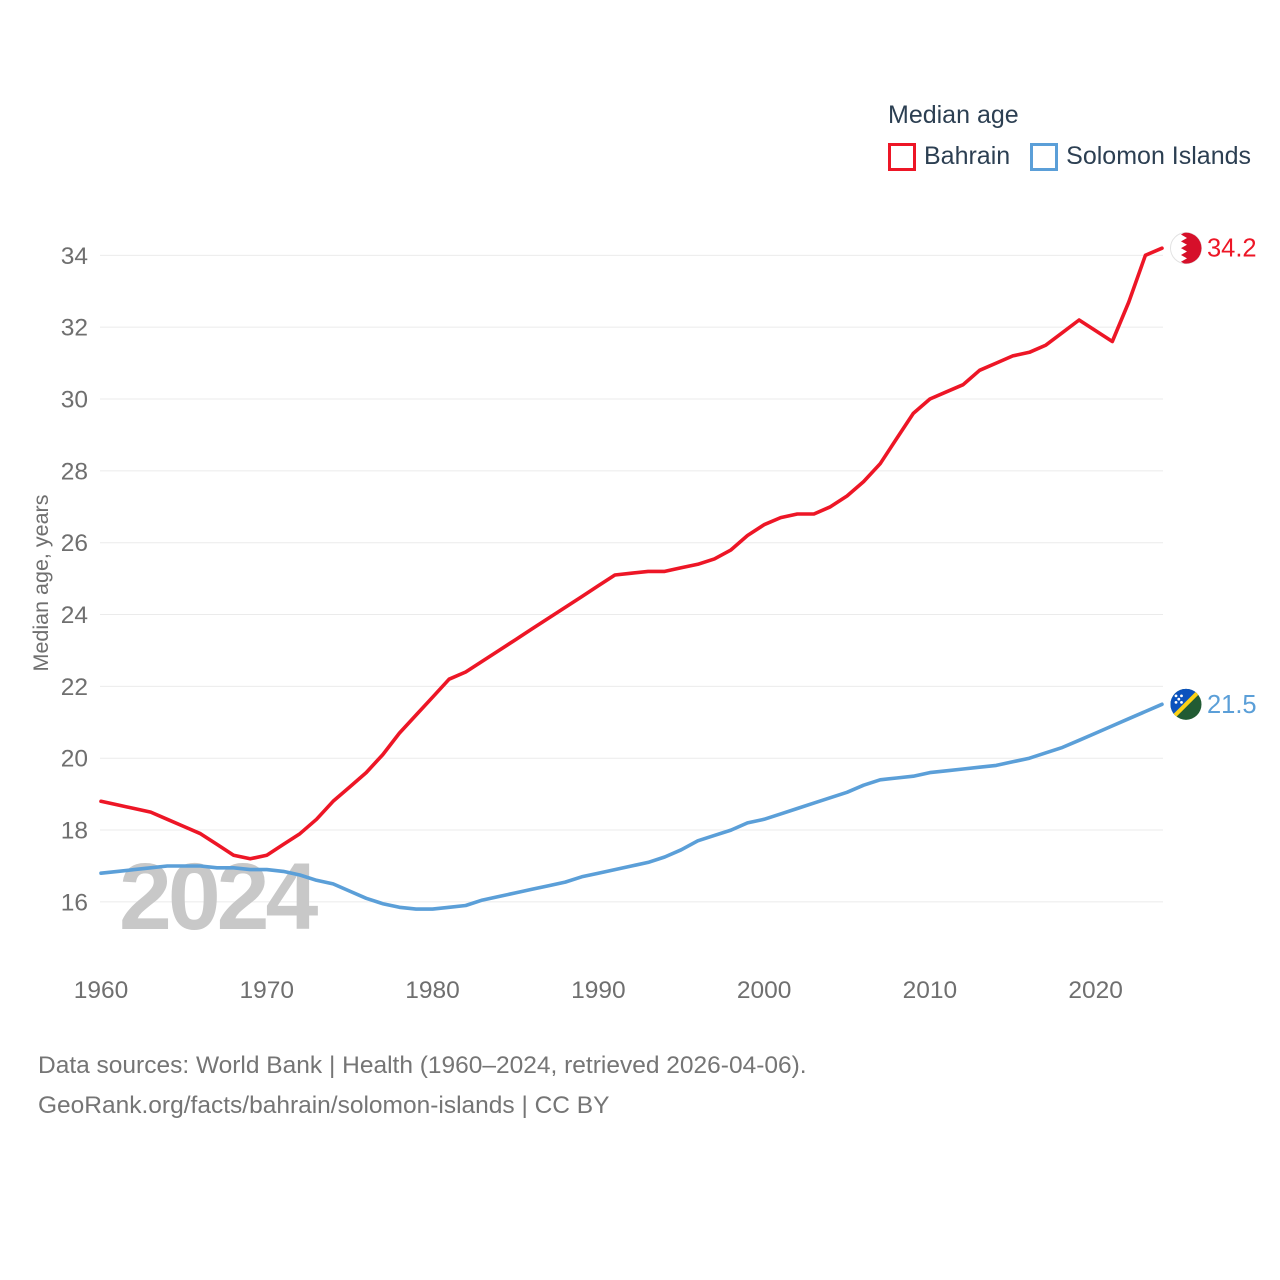 Image resolution: width=1280 pixels, height=1280 pixels. What do you see at coordinates (967, 156) in the screenshot?
I see `legend-label-bahrain: Bahrain` at bounding box center [967, 156].